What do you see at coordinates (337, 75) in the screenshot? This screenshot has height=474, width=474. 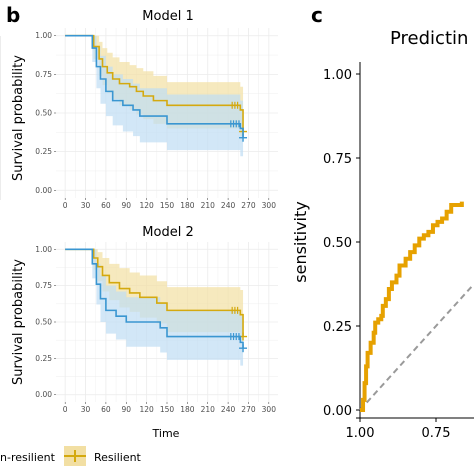 I see `roc-y-tick-label: 1.00` at bounding box center [337, 75].